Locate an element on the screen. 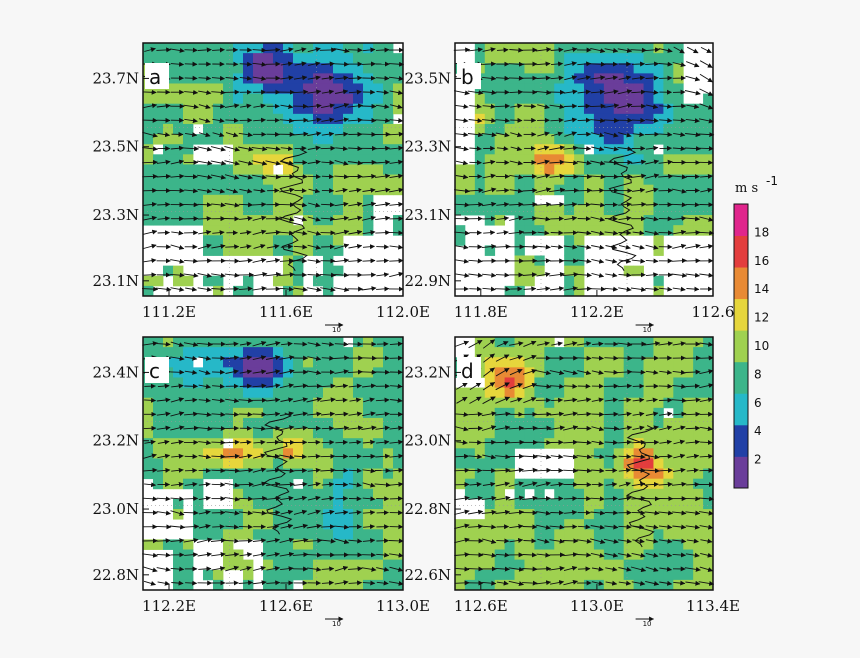  colorbar-tick-label: 2 is located at coordinates (758, 460).